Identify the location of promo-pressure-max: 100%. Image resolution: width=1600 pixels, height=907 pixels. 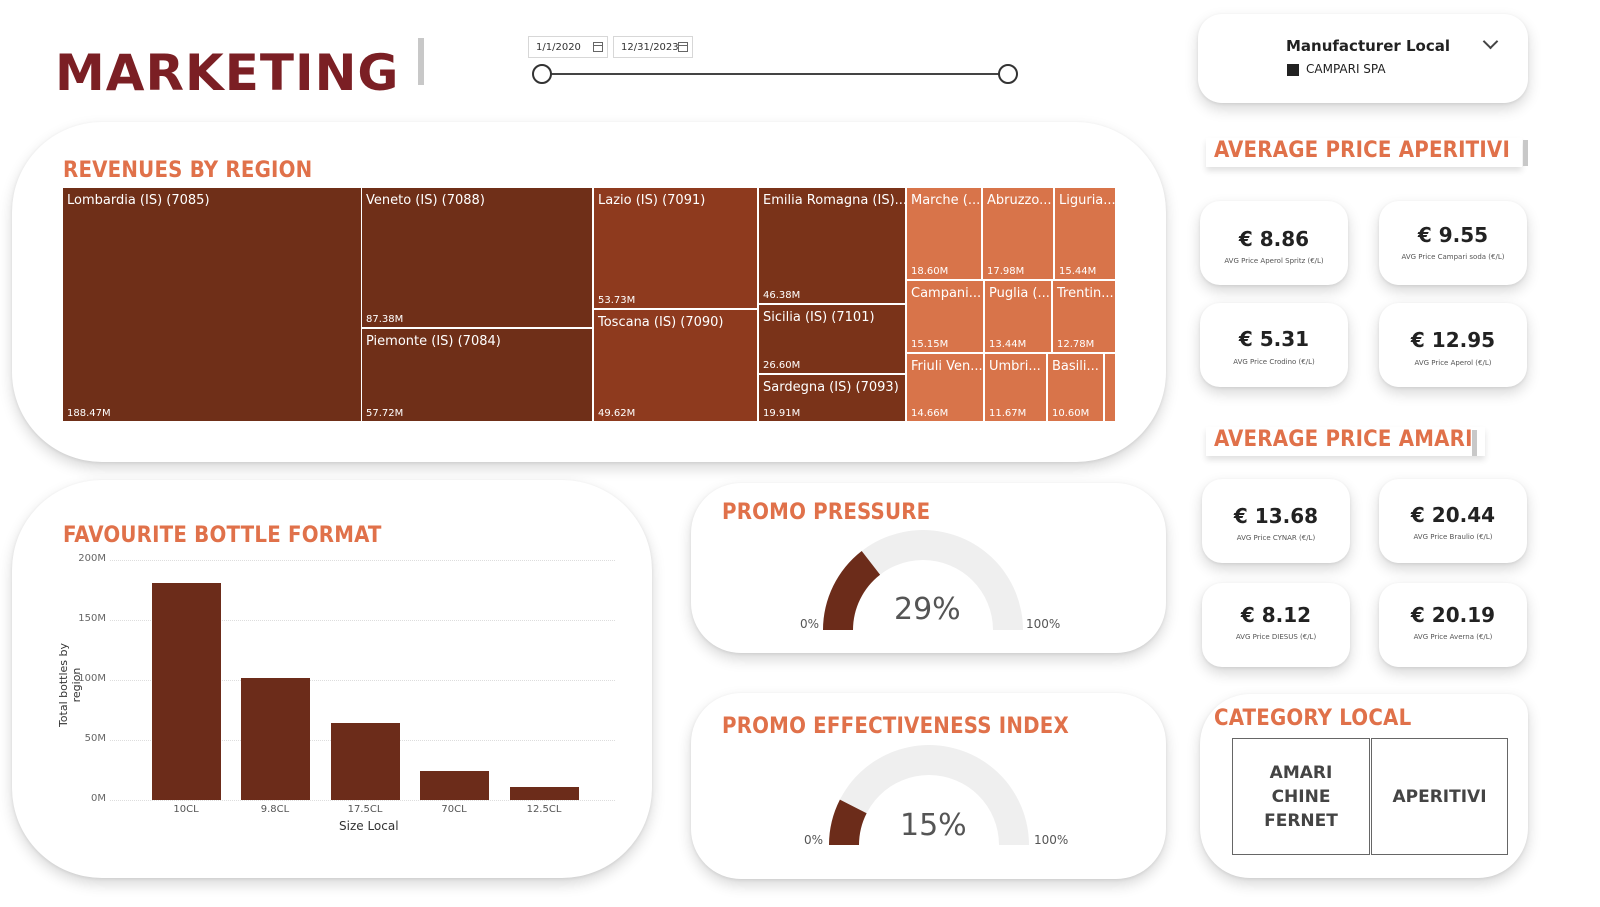
(1043, 624).